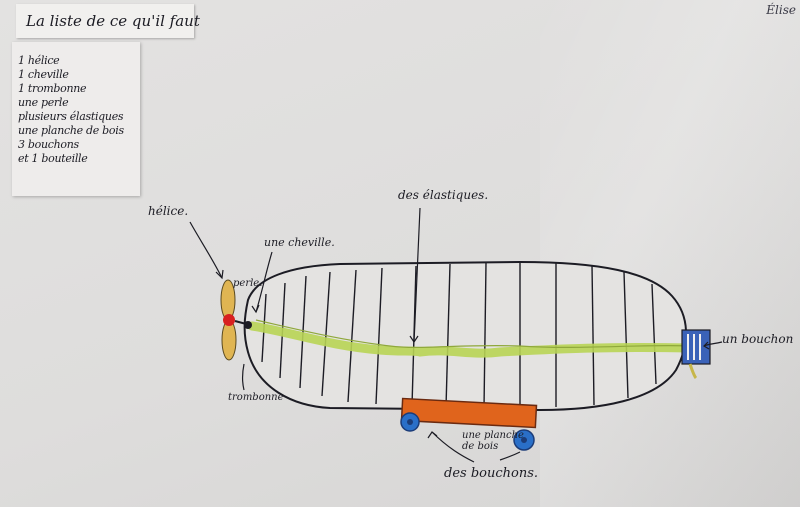 This screenshot has width=800, height=507. What do you see at coordinates (256, 397) in the screenshot?
I see `label-paperclip: trombonne` at bounding box center [256, 397].